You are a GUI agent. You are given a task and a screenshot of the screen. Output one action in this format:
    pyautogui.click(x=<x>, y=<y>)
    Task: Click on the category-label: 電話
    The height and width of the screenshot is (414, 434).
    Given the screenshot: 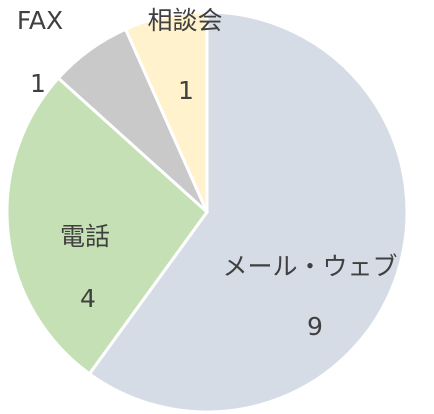 What is the action you would take?
    pyautogui.click(x=85, y=236)
    